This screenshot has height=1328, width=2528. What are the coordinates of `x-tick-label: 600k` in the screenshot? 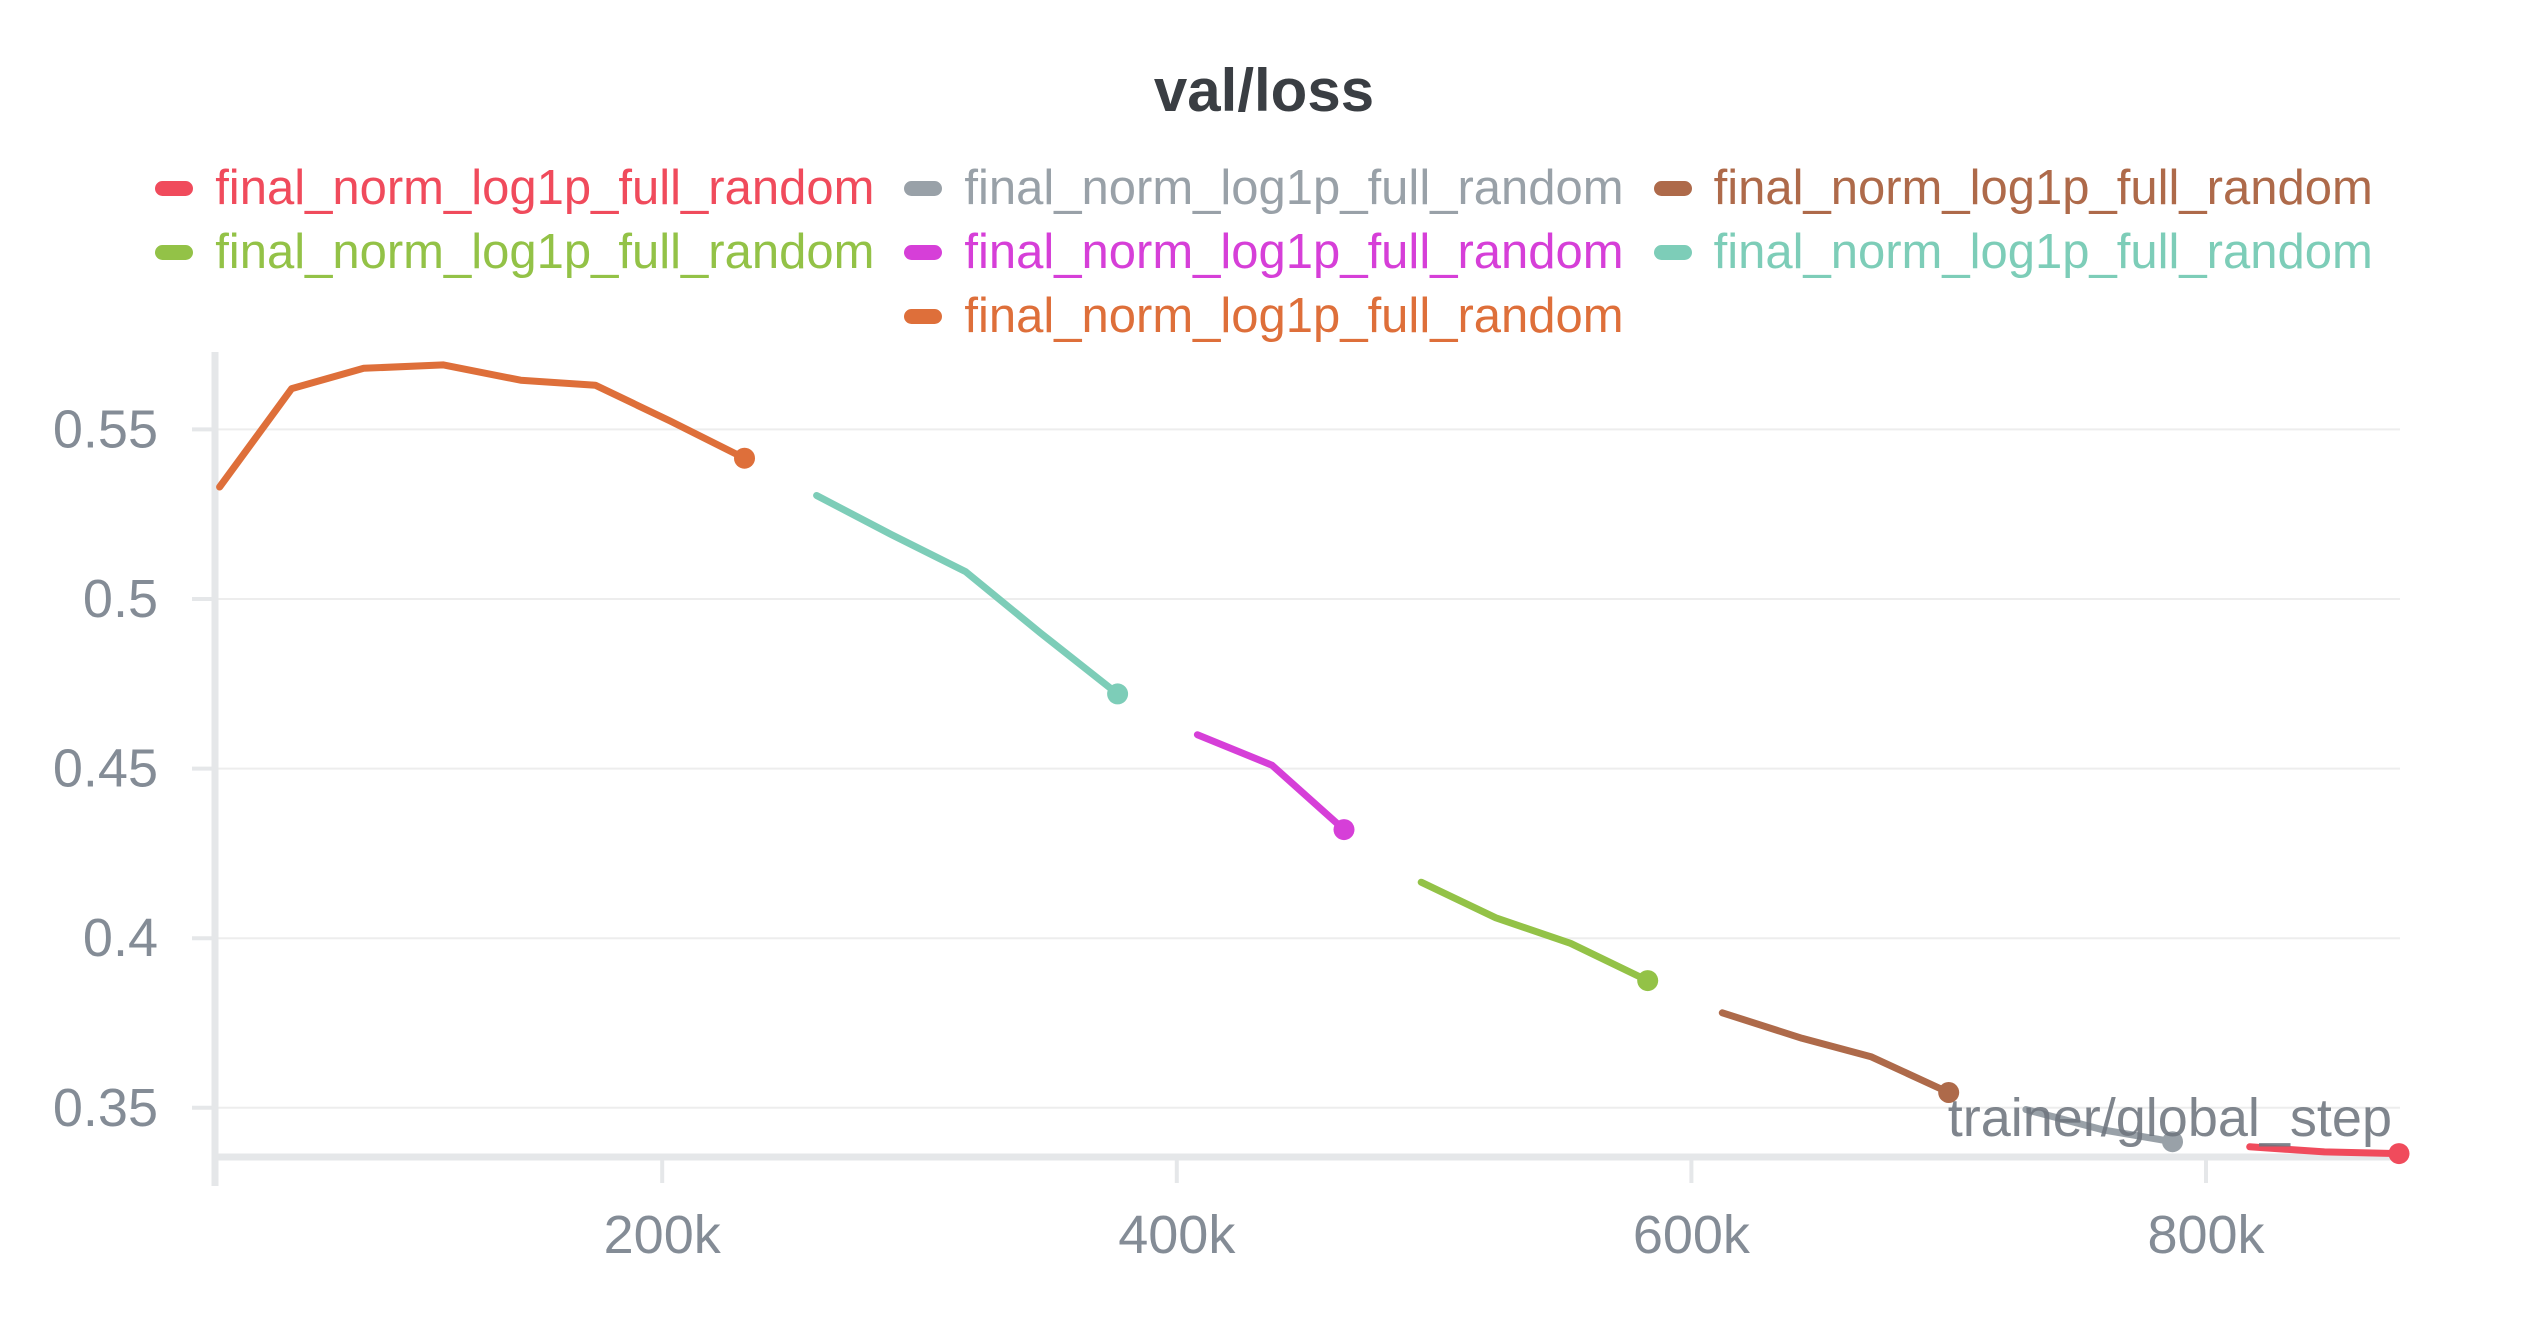 It's located at (1692, 1235).